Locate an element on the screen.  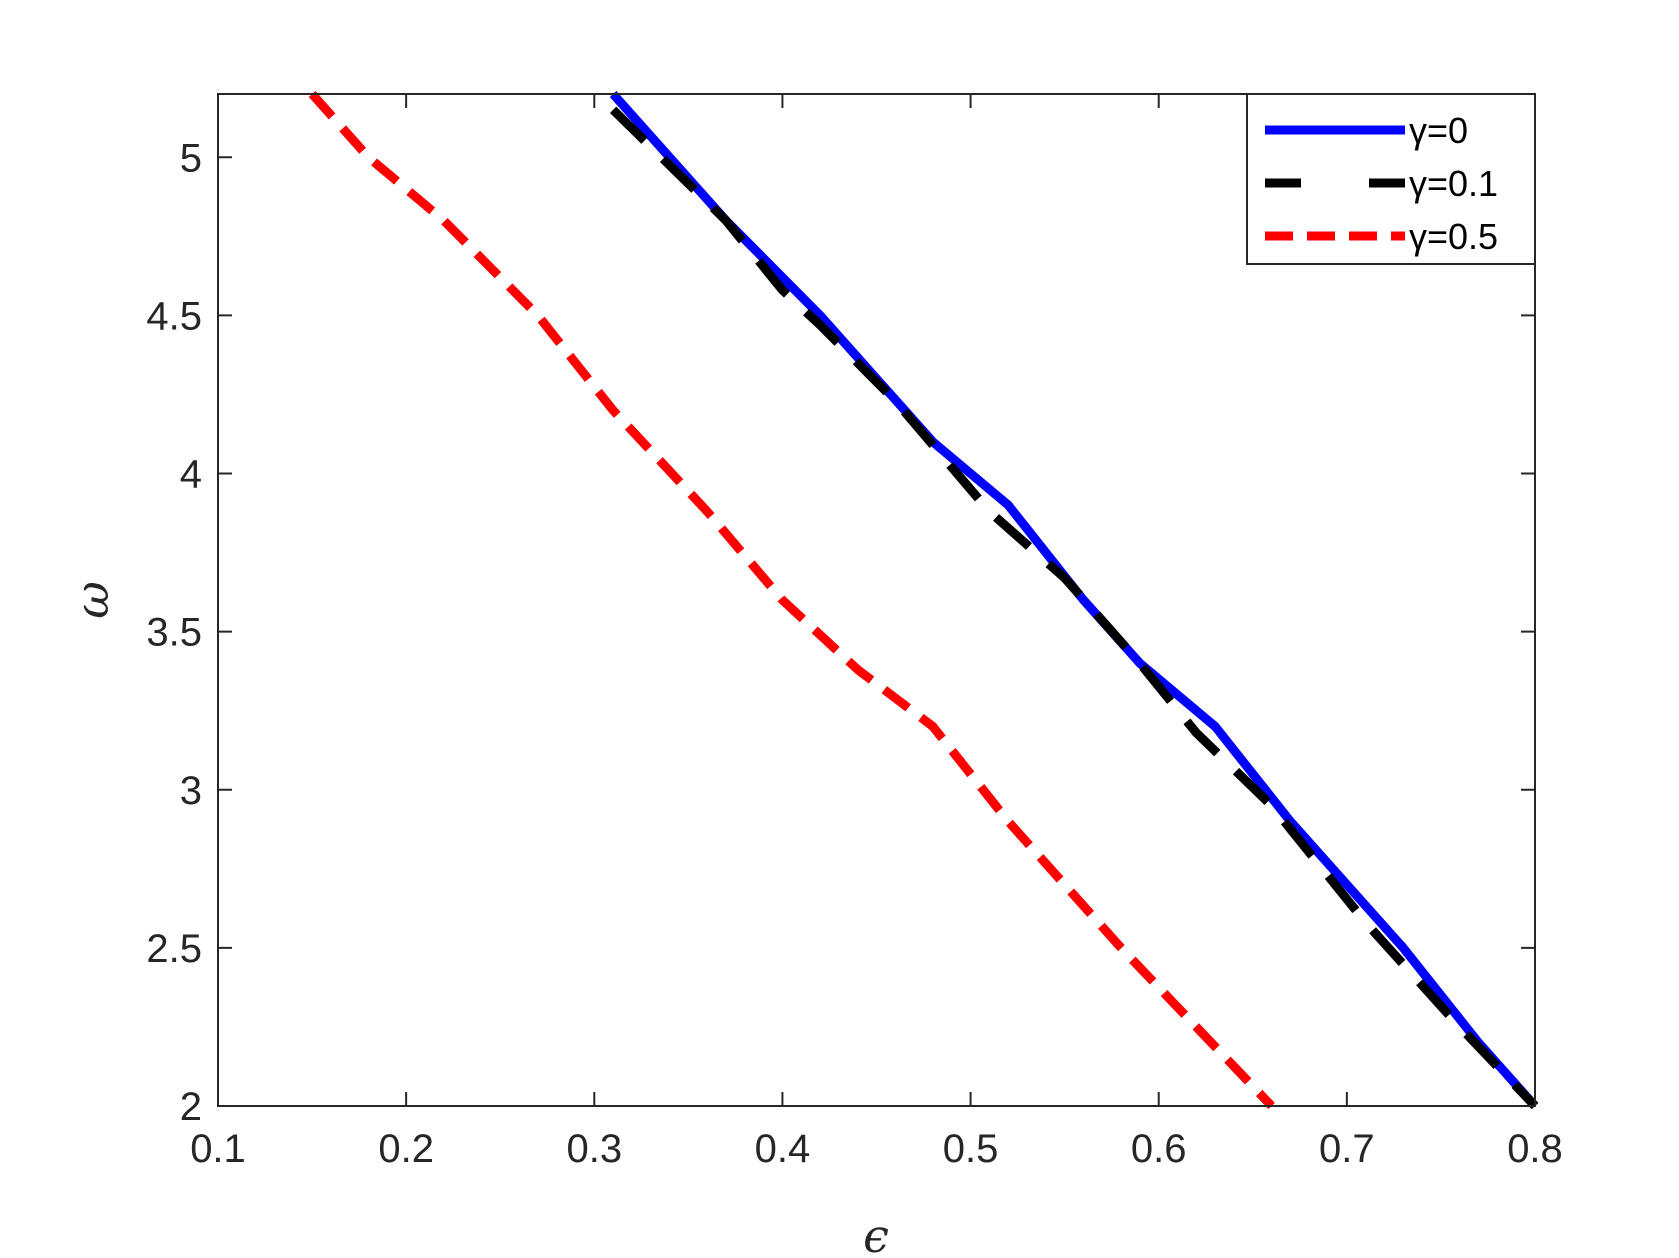
legend-label-2: γ=0.5 is located at coordinates (1453, 236).